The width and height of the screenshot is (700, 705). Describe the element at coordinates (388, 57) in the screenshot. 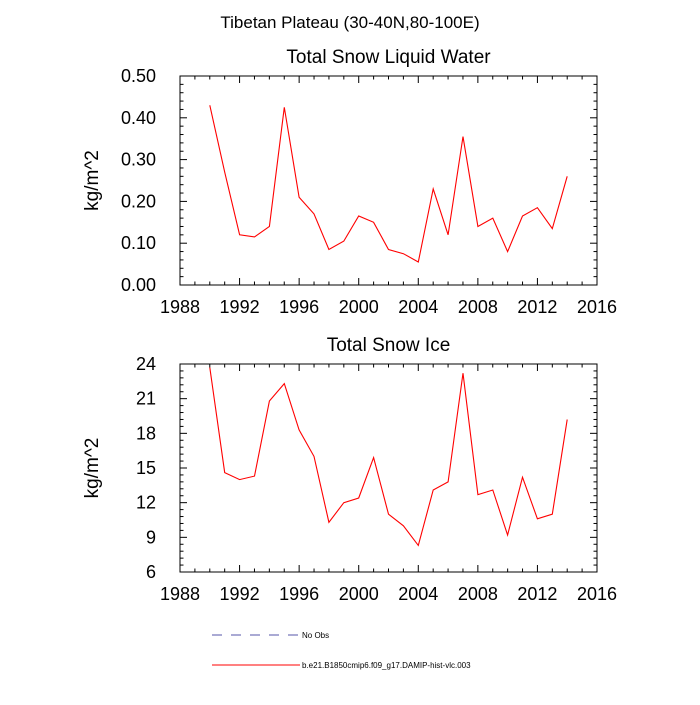

I see `chart-title: Total Snow Liquid Water` at that location.